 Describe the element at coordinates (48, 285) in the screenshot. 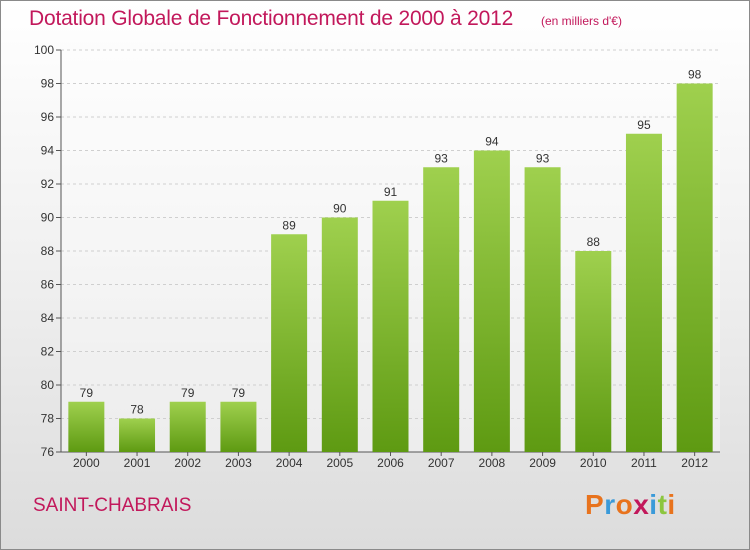

I see `y-tick-label: 86` at that location.